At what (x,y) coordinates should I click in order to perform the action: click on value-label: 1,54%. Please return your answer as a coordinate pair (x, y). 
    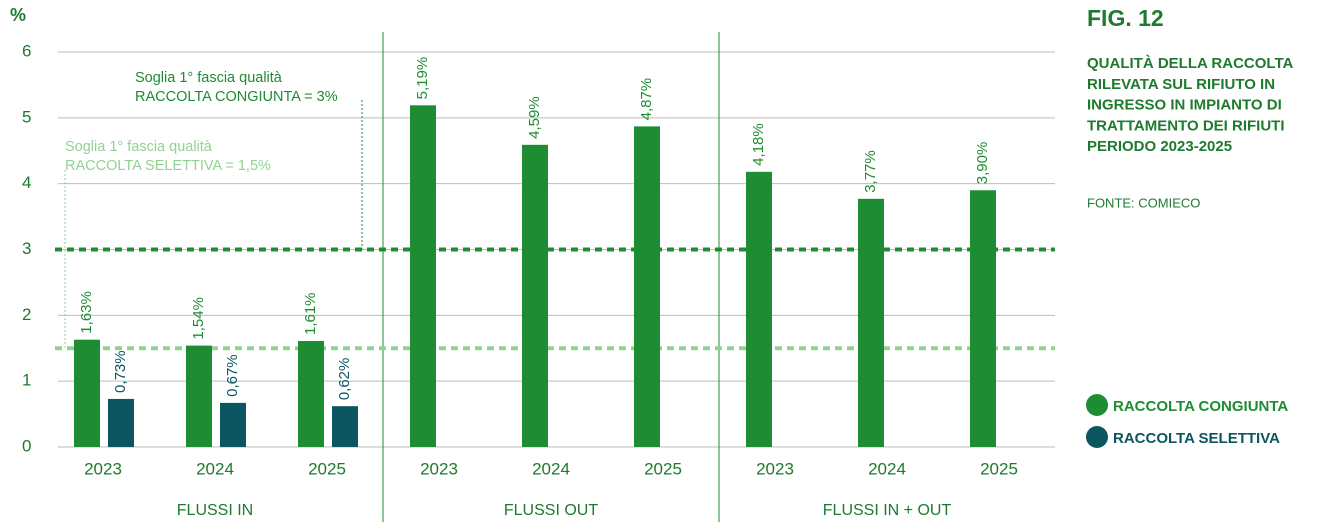
    Looking at the image, I should click on (198, 318).